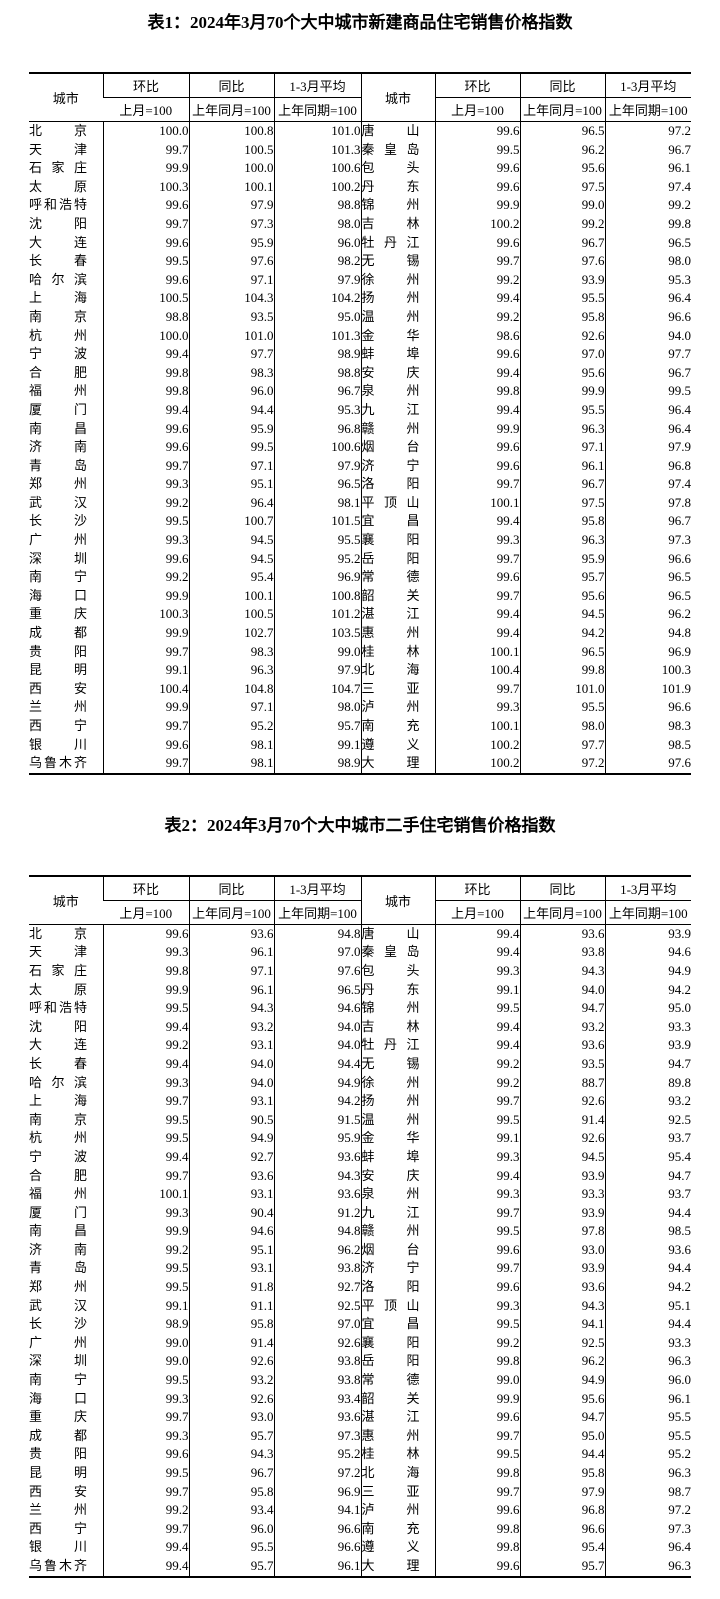 The image size is (720, 1599). Describe the element at coordinates (562, 1492) in the screenshot. I see `index-value-cell: 97.9` at that location.